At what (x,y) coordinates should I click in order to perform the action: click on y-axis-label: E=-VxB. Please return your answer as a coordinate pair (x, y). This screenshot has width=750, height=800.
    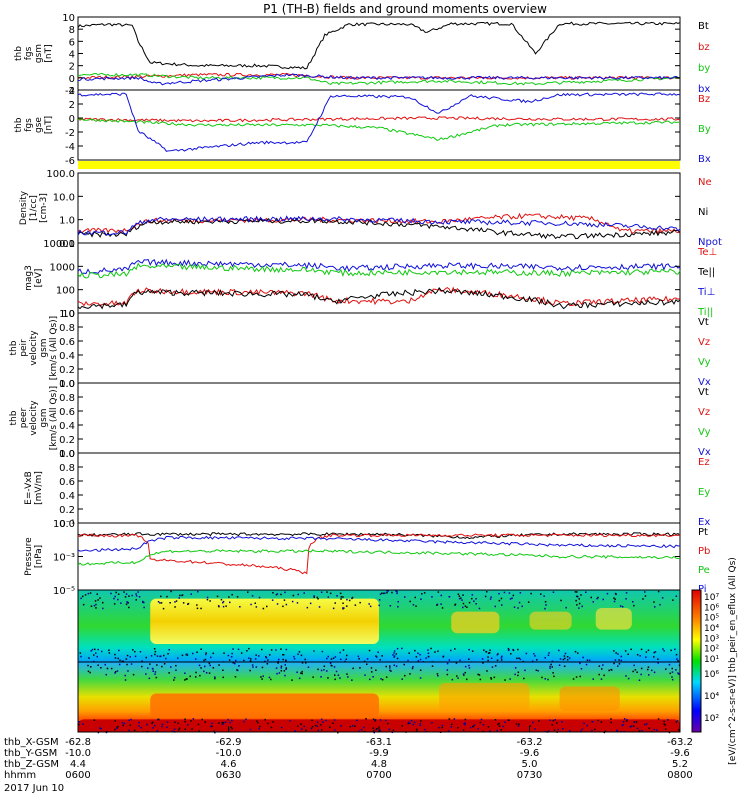
    Looking at the image, I should click on (29, 488).